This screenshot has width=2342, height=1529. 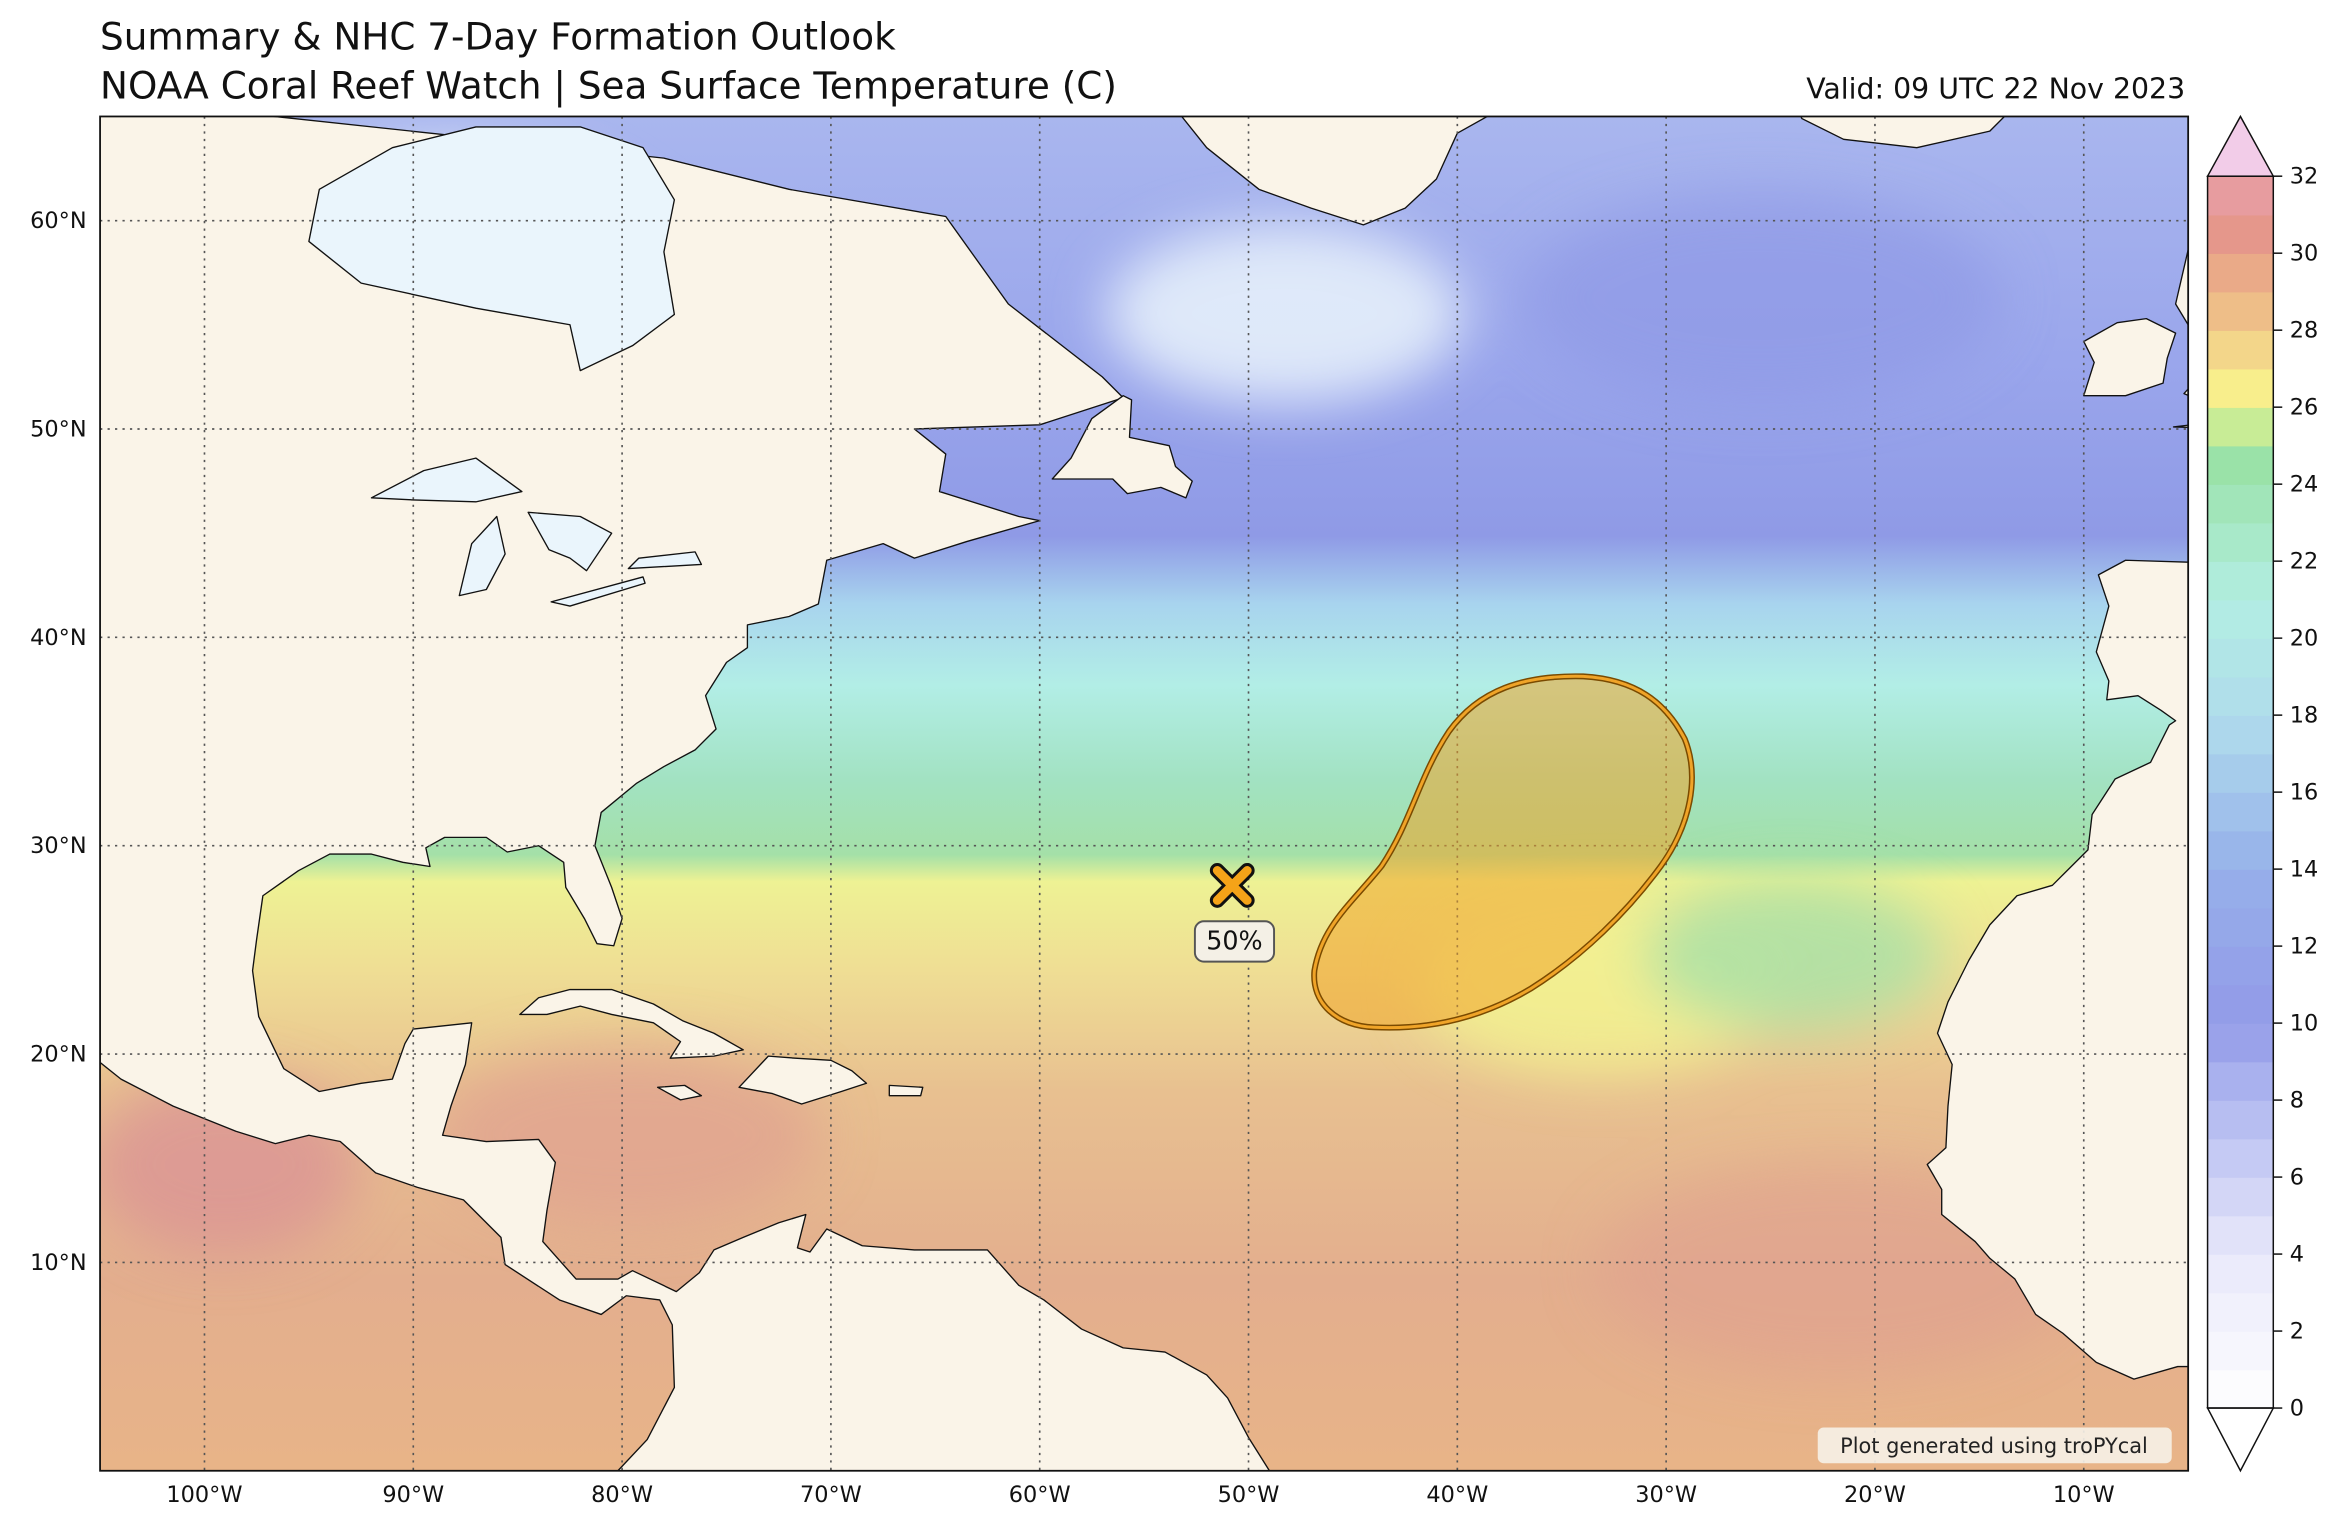 What do you see at coordinates (204, 1495) in the screenshot?
I see `lon-label: 100°W` at bounding box center [204, 1495].